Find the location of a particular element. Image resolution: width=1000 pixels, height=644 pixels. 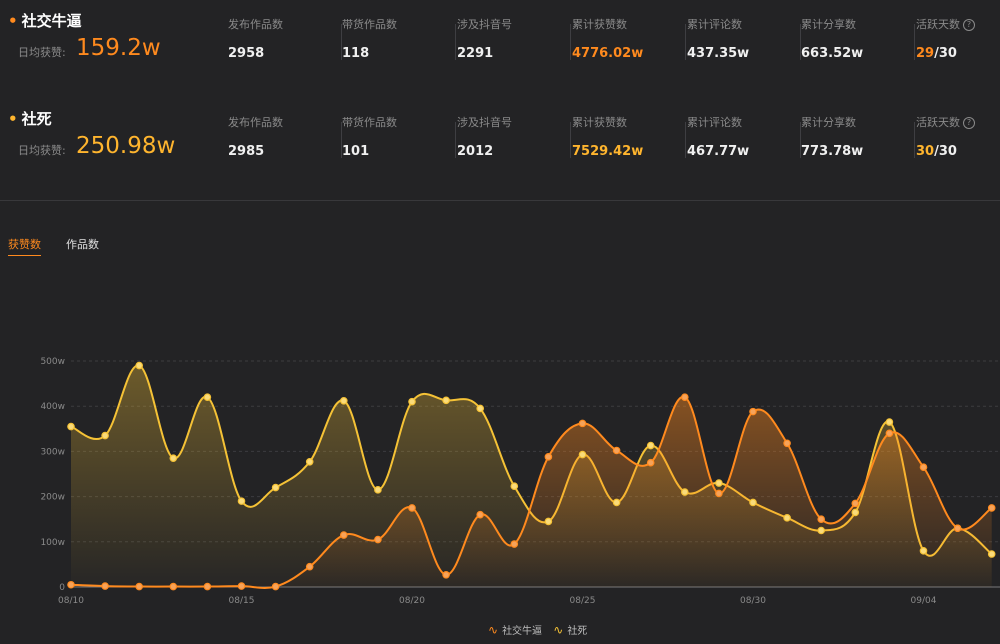

account-name: • 社交牛逼 is located at coordinates (45, 21).